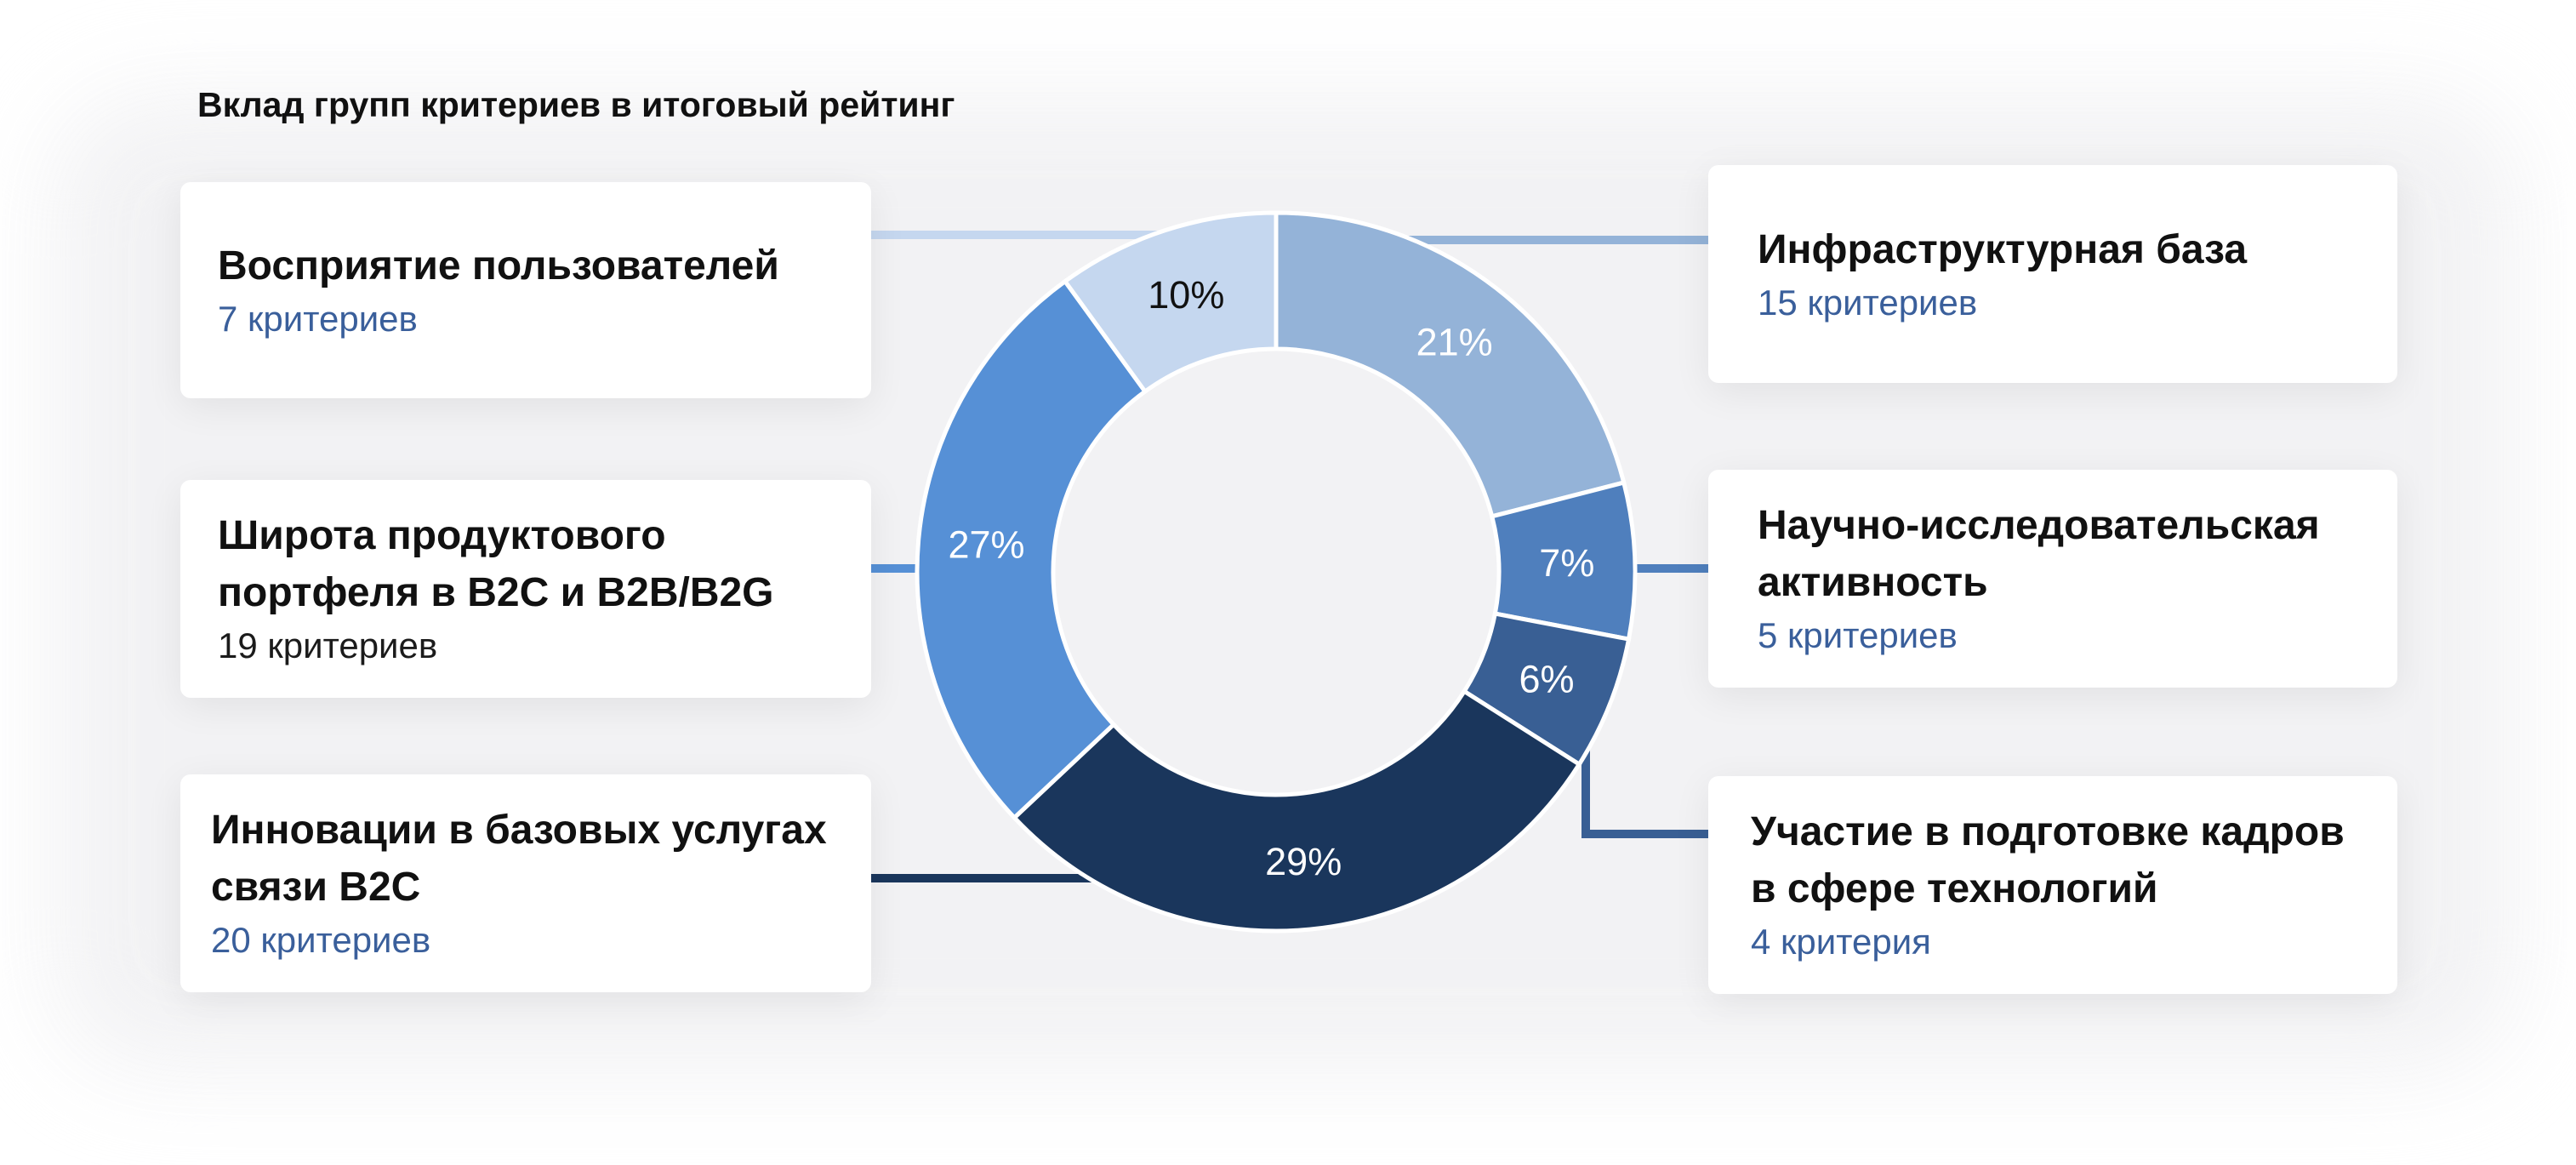 This screenshot has width=2576, height=1165. I want to click on slice-portfolio, so click(1031, 549).